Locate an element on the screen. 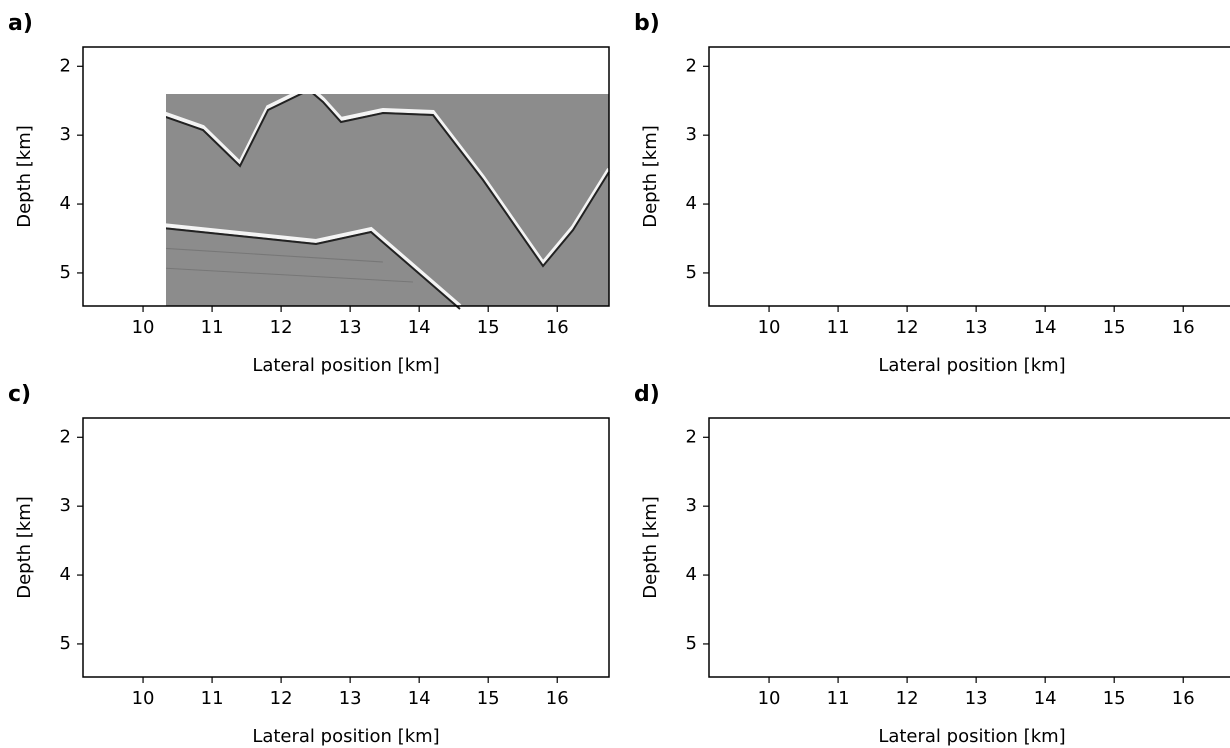  panel-label: b) is located at coordinates (647, 23).